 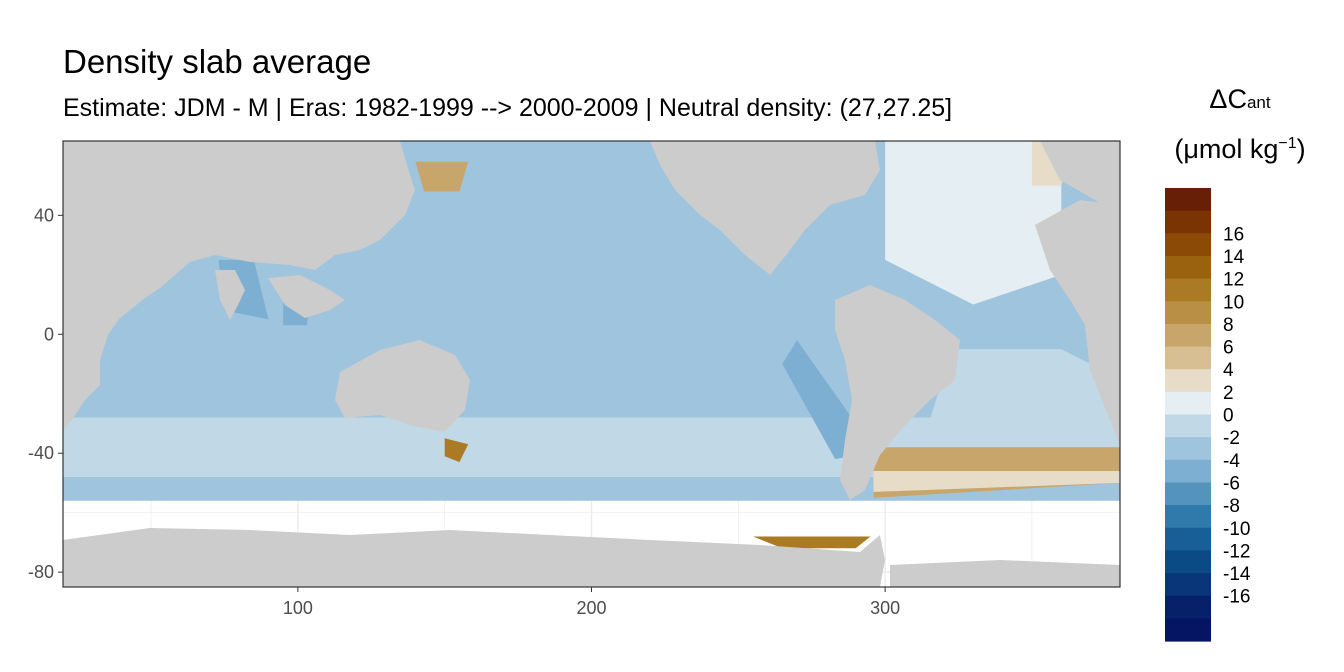 What do you see at coordinates (1080, 178) in the screenshot?
I see `land-greenland` at bounding box center [1080, 178].